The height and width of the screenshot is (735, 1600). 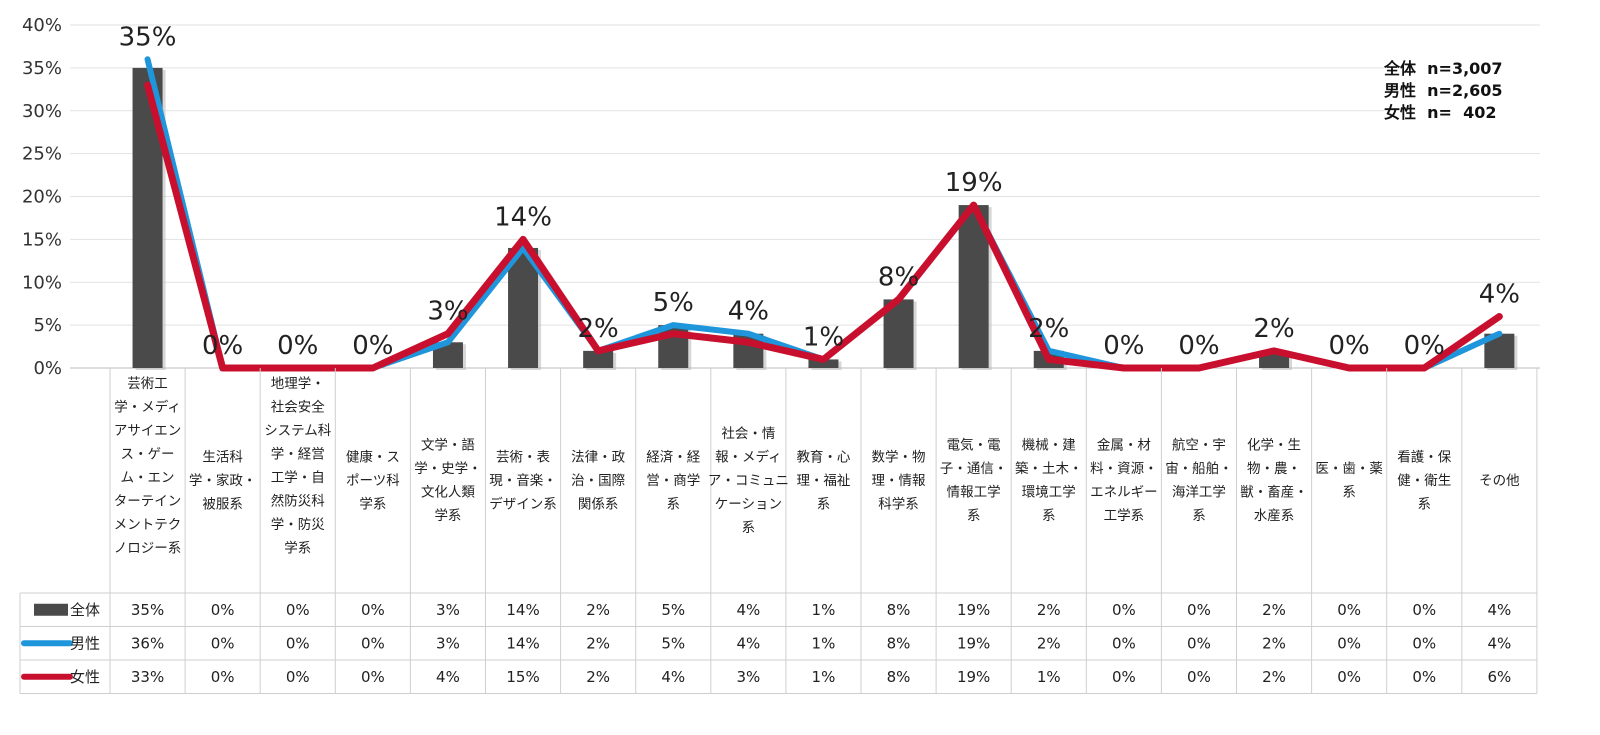 I want to click on category-label: 生活科, so click(x=222, y=457).